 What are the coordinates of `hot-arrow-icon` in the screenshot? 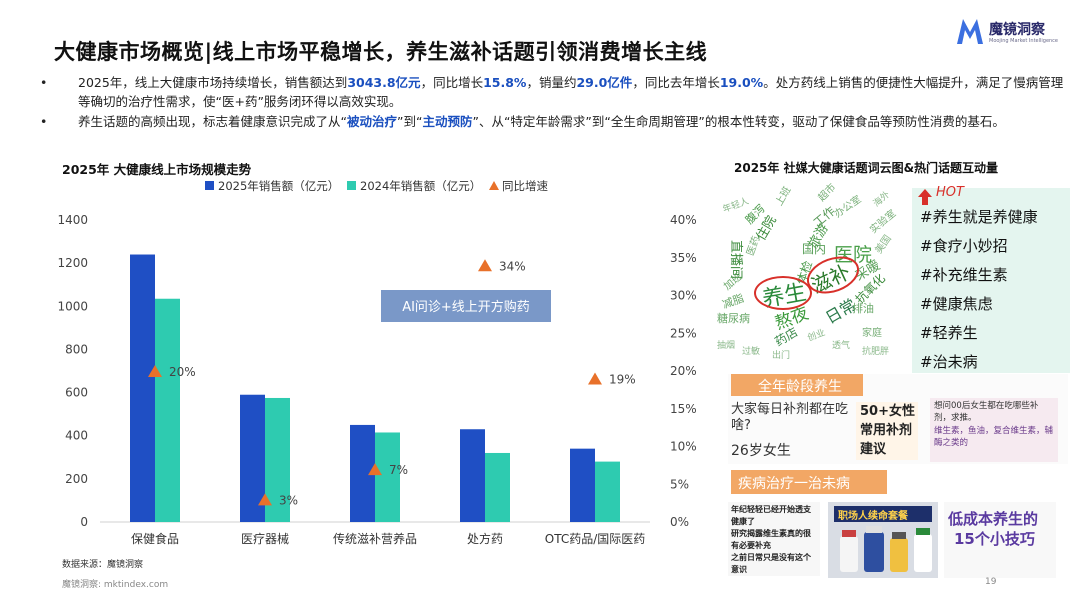 It's located at (925, 197).